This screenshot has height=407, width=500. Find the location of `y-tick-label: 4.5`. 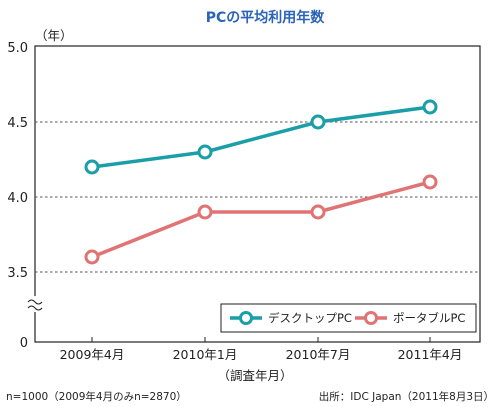

y-tick-label: 4.5 is located at coordinates (17, 123).